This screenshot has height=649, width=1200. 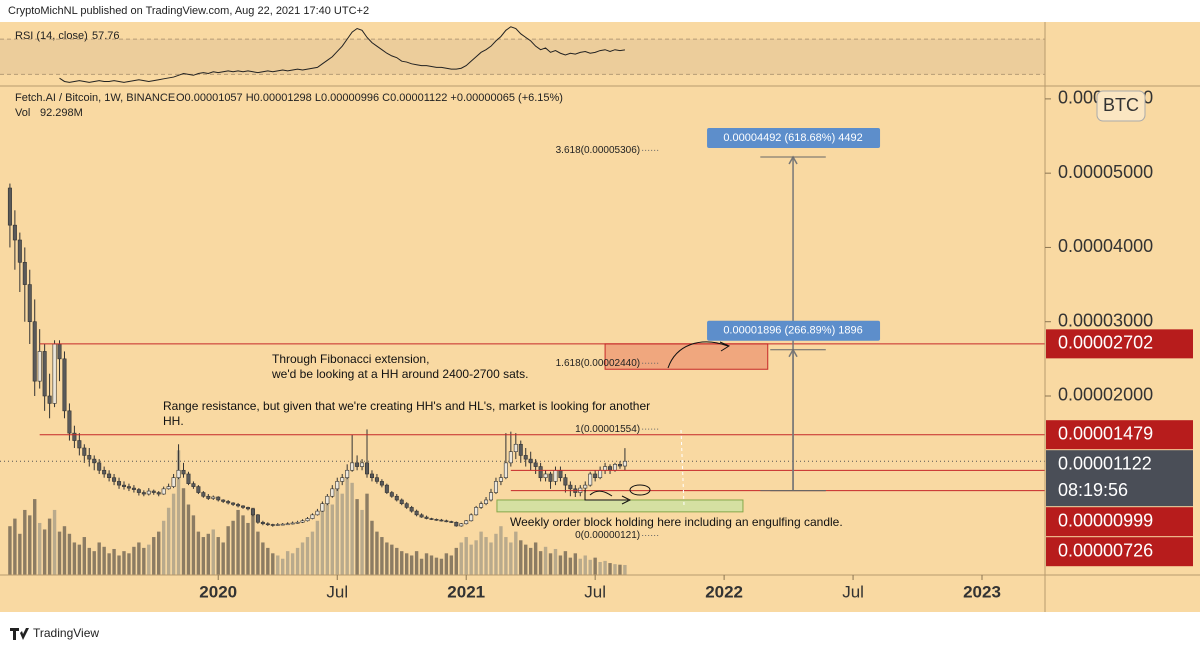 I want to click on symbol-title: Fetch.AI / Bitcoin, 1W, BINANCE, so click(x=95, y=98).